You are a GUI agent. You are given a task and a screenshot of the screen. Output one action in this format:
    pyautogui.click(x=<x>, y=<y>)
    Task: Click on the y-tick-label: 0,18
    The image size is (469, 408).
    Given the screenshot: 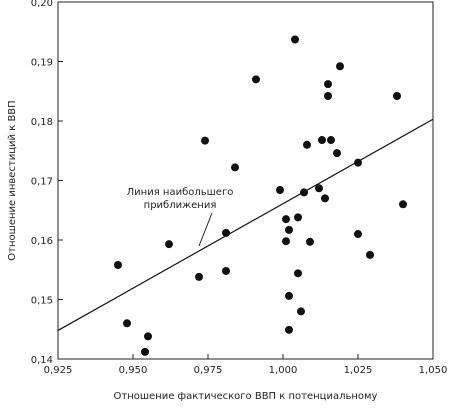 What is the action you would take?
    pyautogui.click(x=42, y=122)
    